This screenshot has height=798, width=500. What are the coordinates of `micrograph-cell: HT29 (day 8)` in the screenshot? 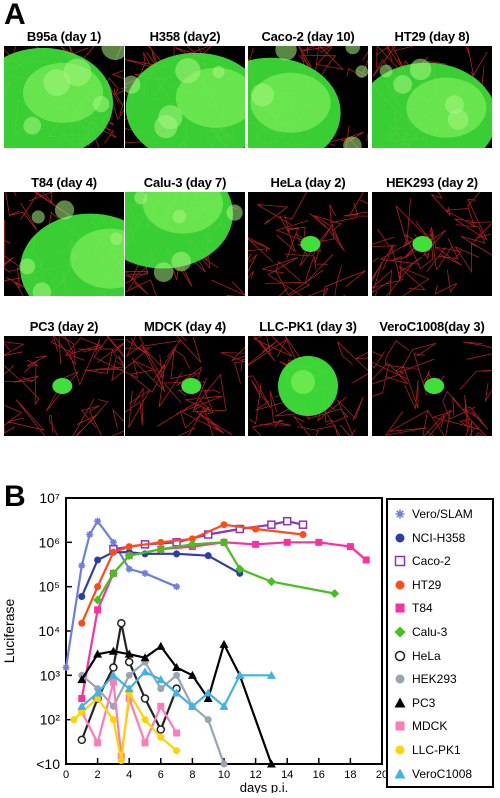 It's located at (432, 88).